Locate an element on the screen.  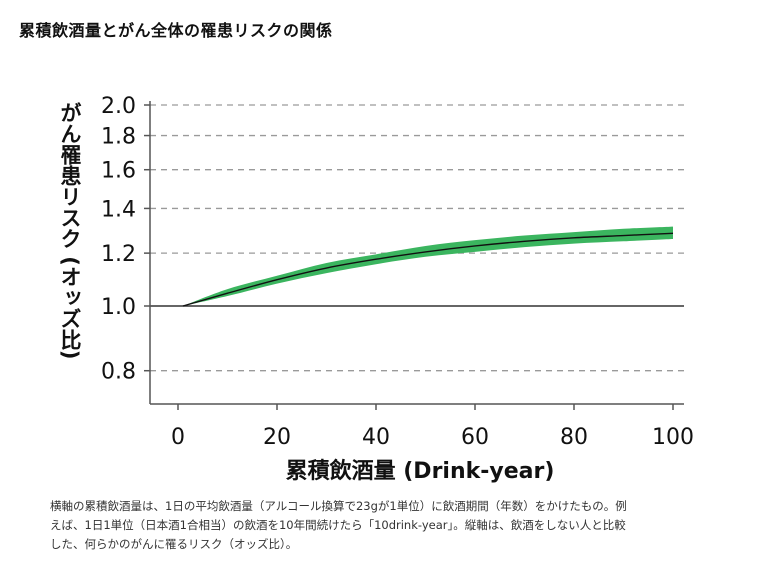
y-tick-label: 1.4 is located at coordinates (118, 209).